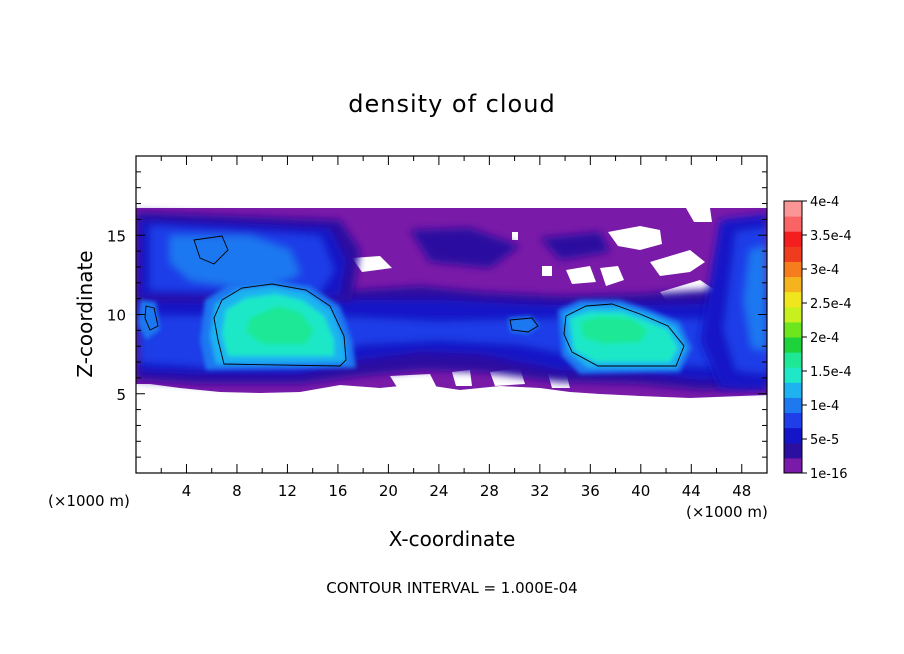 The image size is (904, 654). I want to click on colorbar-label: 3.5e-4, so click(831, 236).